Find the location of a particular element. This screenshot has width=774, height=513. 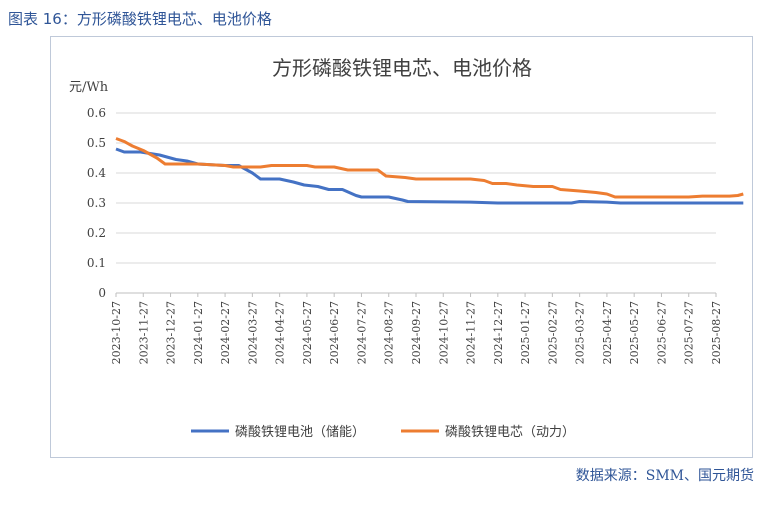

y-tick-label: 0.5 is located at coordinates (96, 143).